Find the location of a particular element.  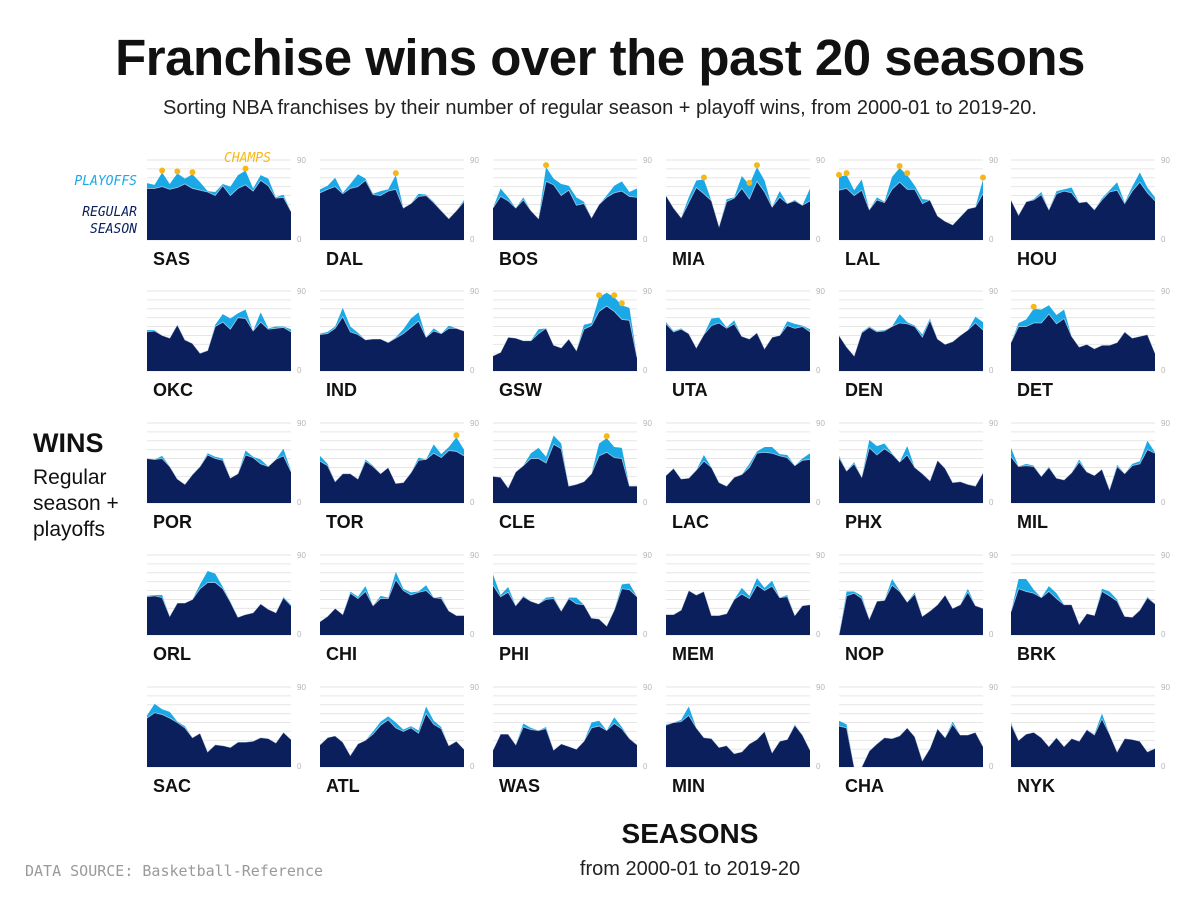

team-label: LAL is located at coordinates (862, 259).